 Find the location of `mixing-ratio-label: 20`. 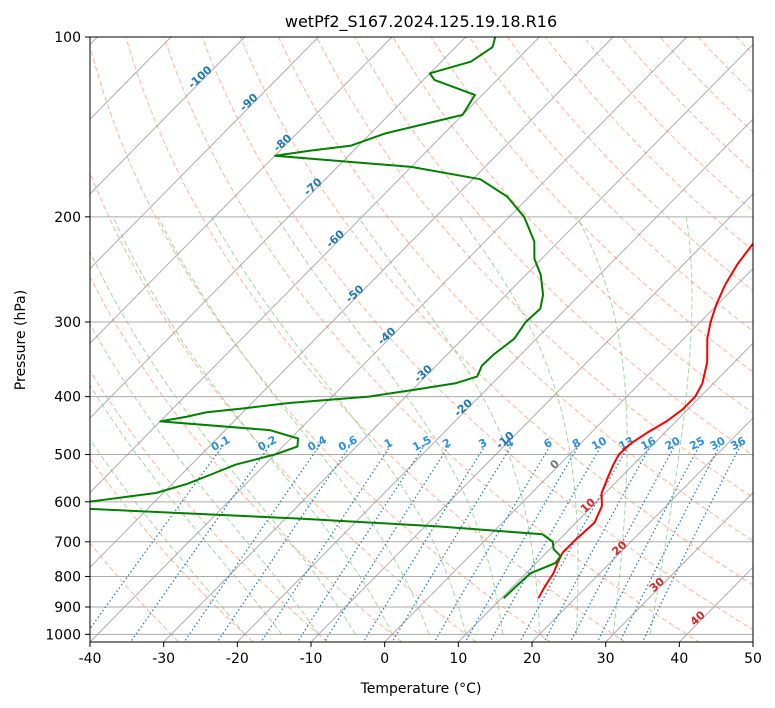

mixing-ratio-label: 20 is located at coordinates (673, 443).